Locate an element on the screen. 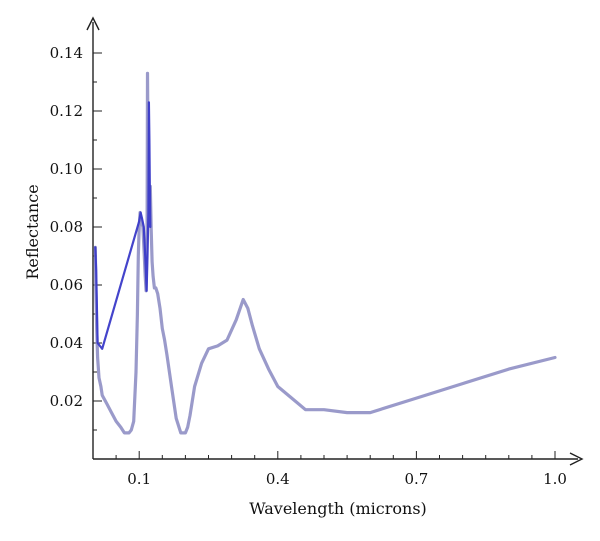  y-tick-label: 0.14 is located at coordinates (66, 53).